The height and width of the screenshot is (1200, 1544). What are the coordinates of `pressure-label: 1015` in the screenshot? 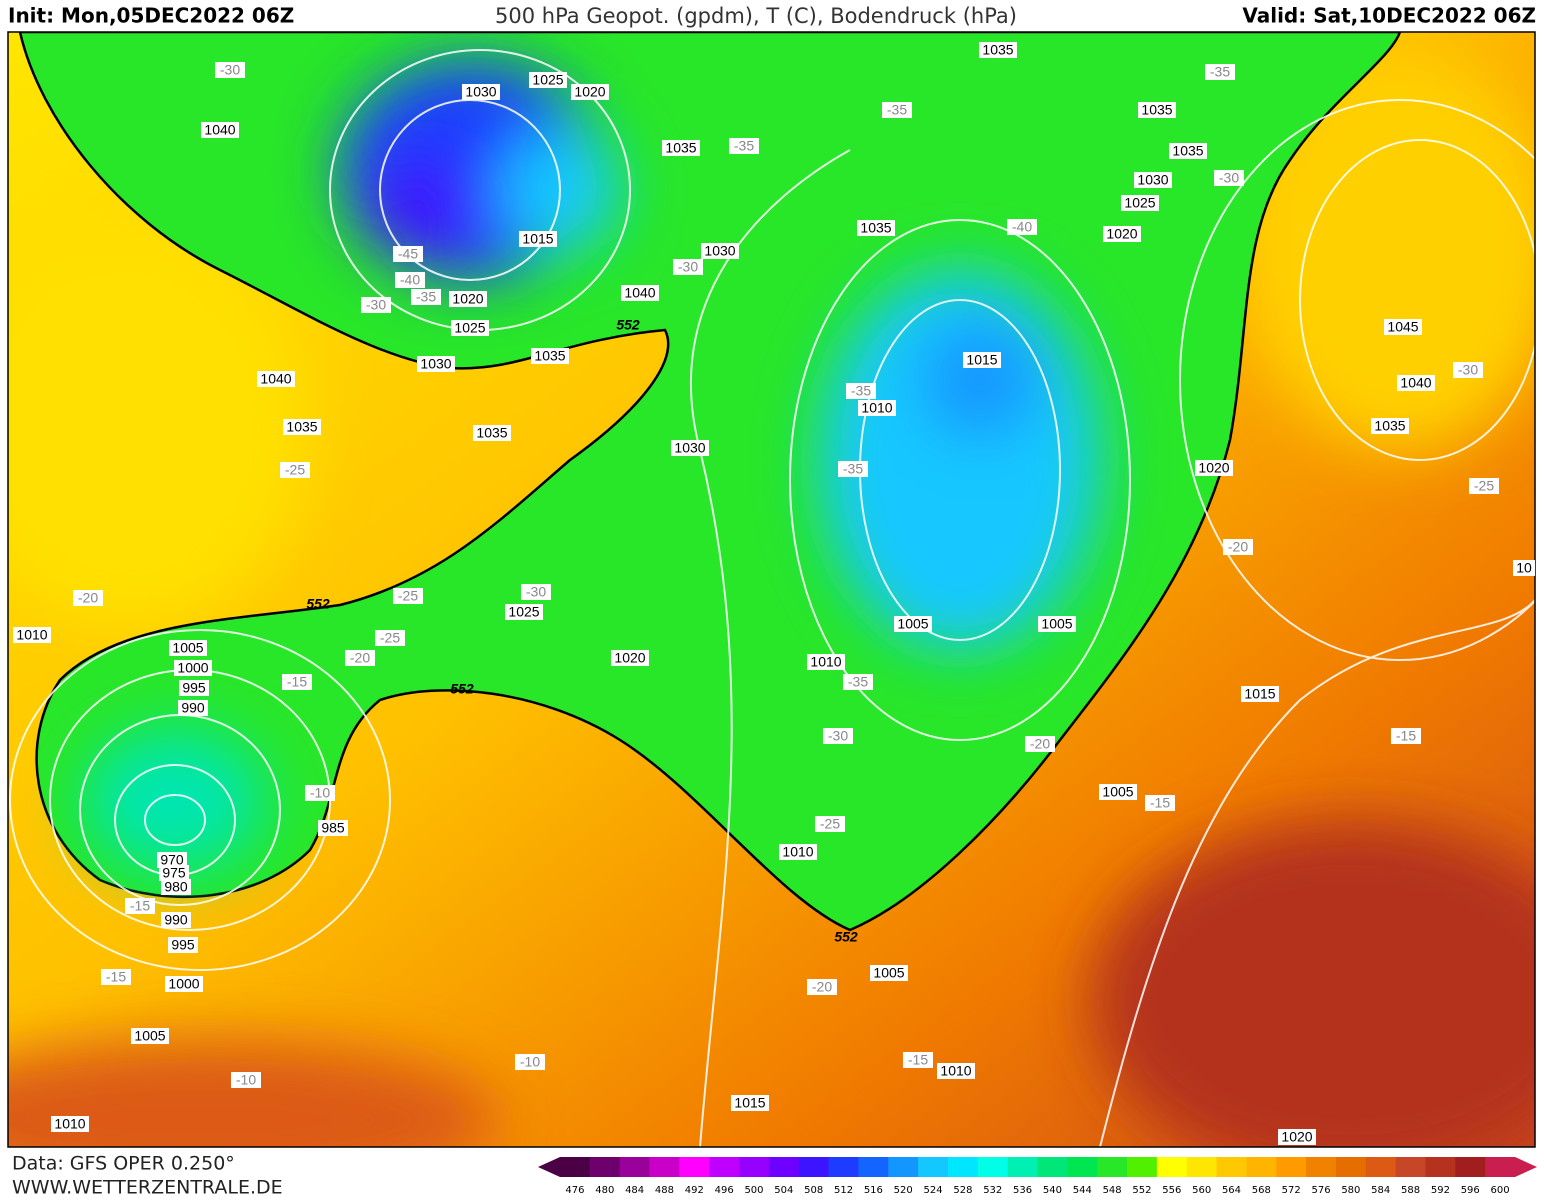 It's located at (981, 360).